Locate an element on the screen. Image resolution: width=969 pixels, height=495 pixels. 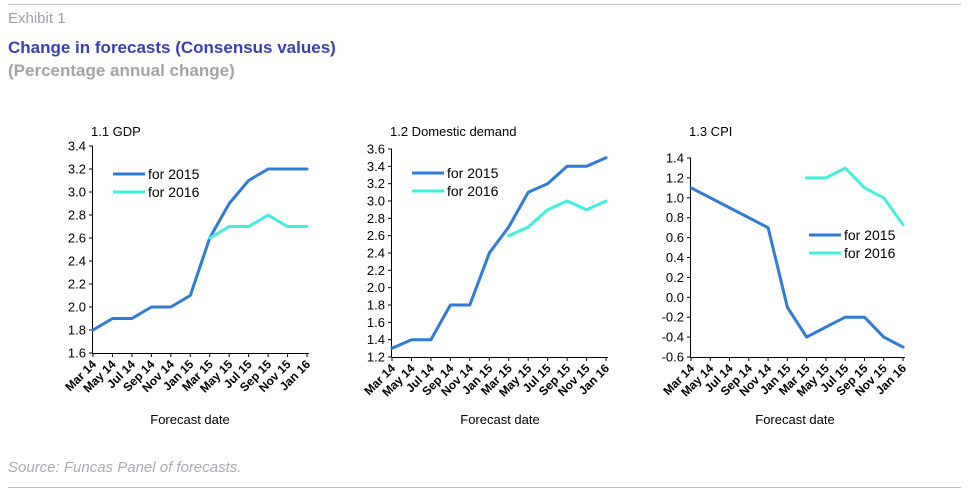
y-tick-label: 3.6 is located at coordinates (376, 149).